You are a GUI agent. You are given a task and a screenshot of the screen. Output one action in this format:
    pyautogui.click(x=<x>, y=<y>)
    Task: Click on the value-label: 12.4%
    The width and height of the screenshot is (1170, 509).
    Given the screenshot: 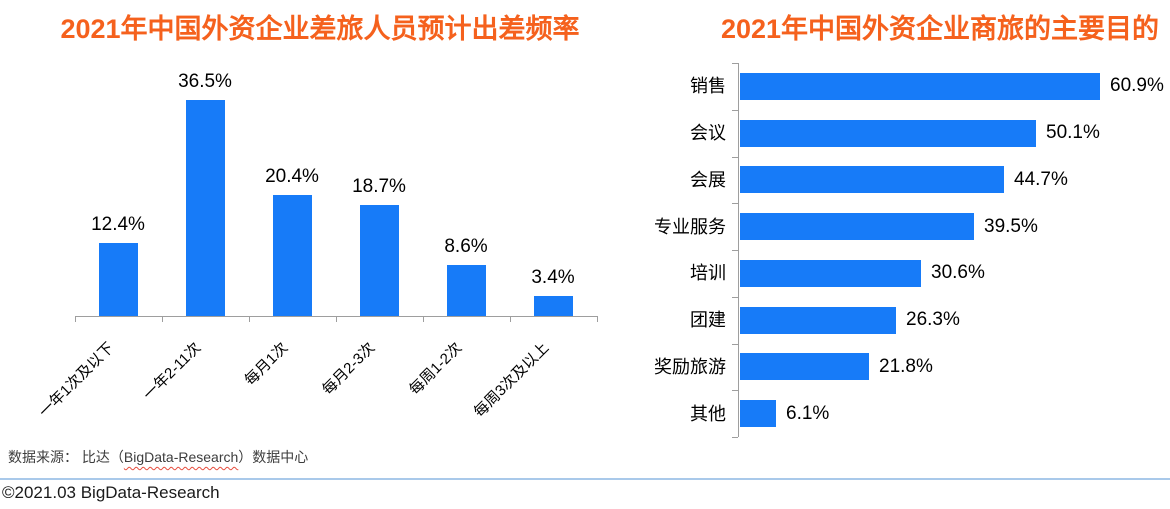 What is the action you would take?
    pyautogui.click(x=118, y=224)
    